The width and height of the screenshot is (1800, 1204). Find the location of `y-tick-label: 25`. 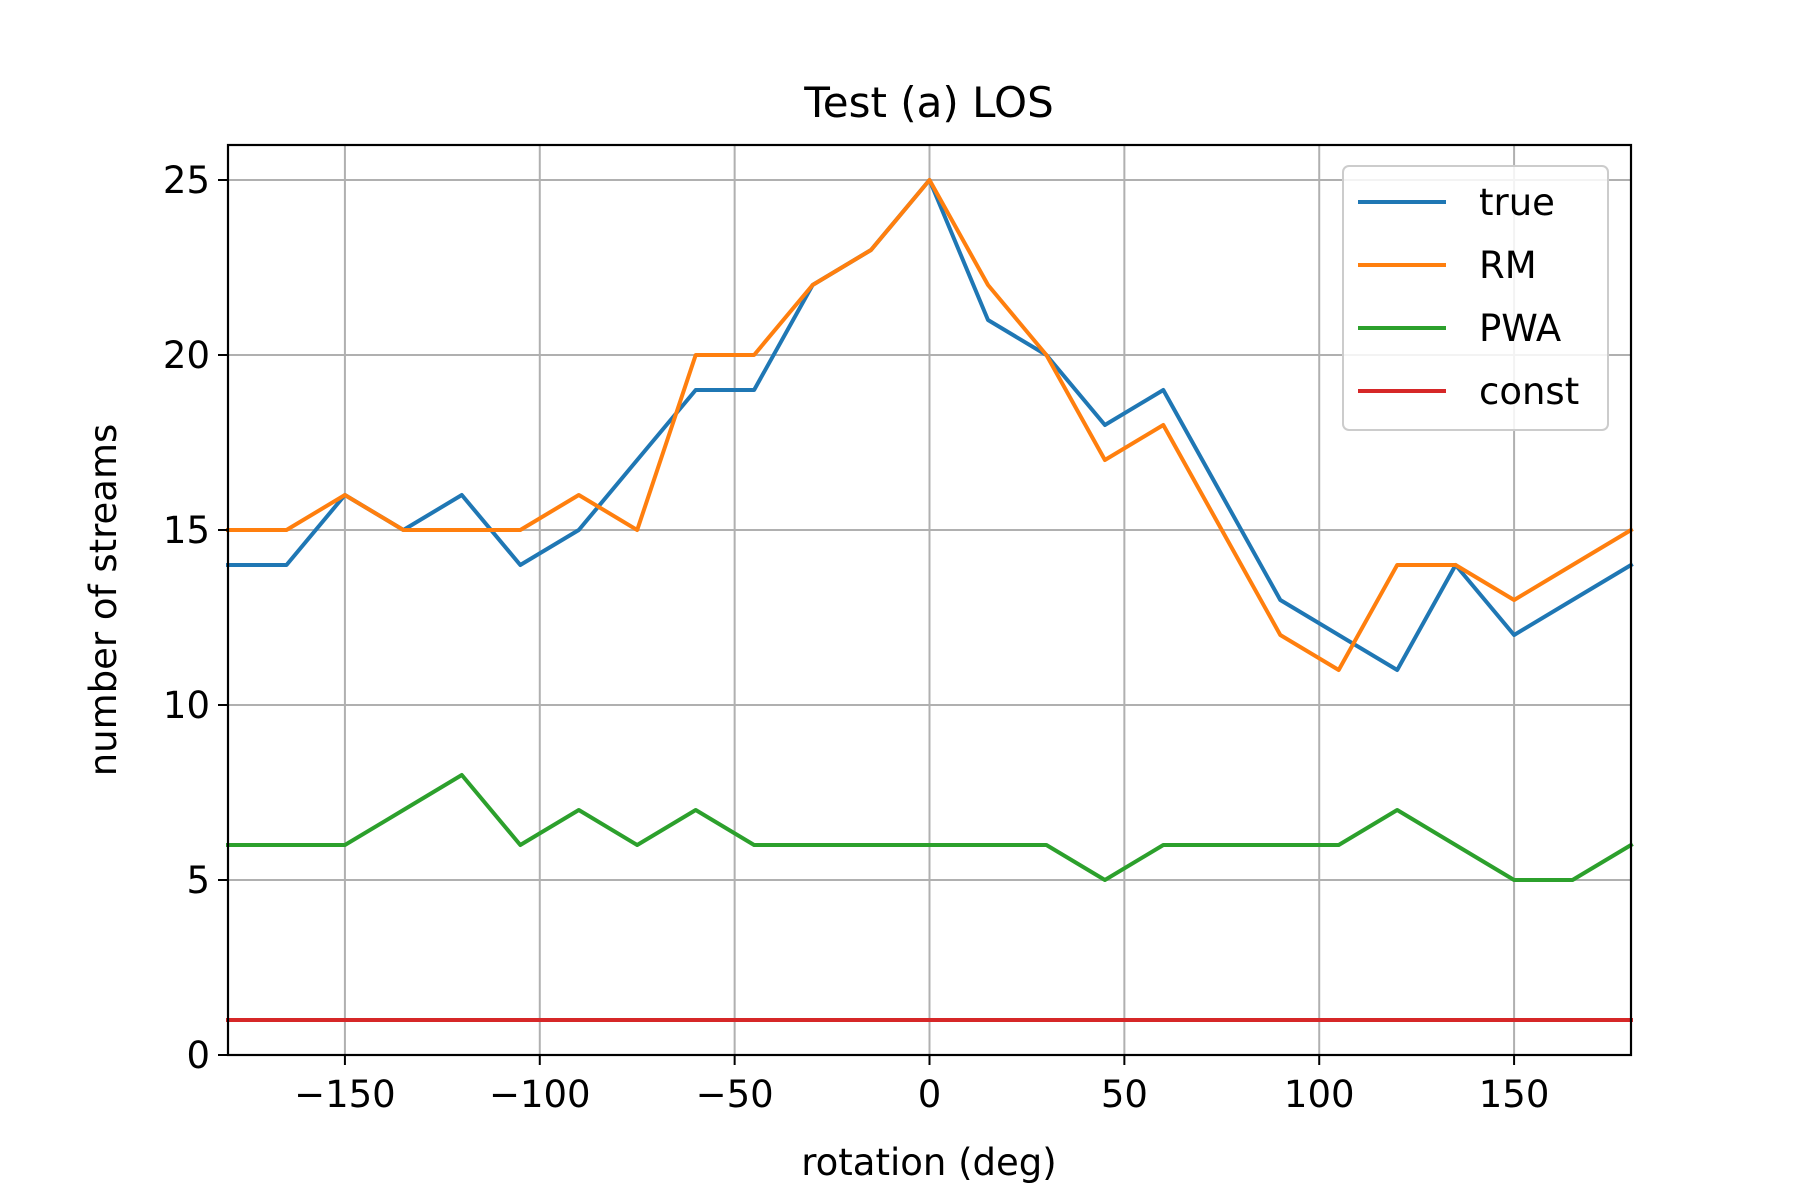

y-tick-label: 25 is located at coordinates (186, 180).